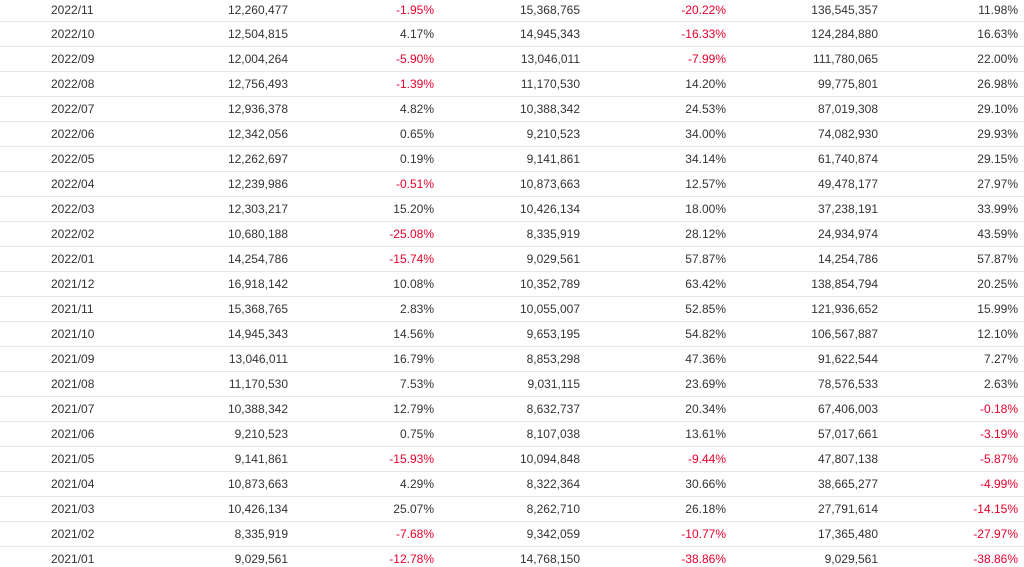  I want to click on cell-cumulative-yoy: -27.97%, so click(951, 534).